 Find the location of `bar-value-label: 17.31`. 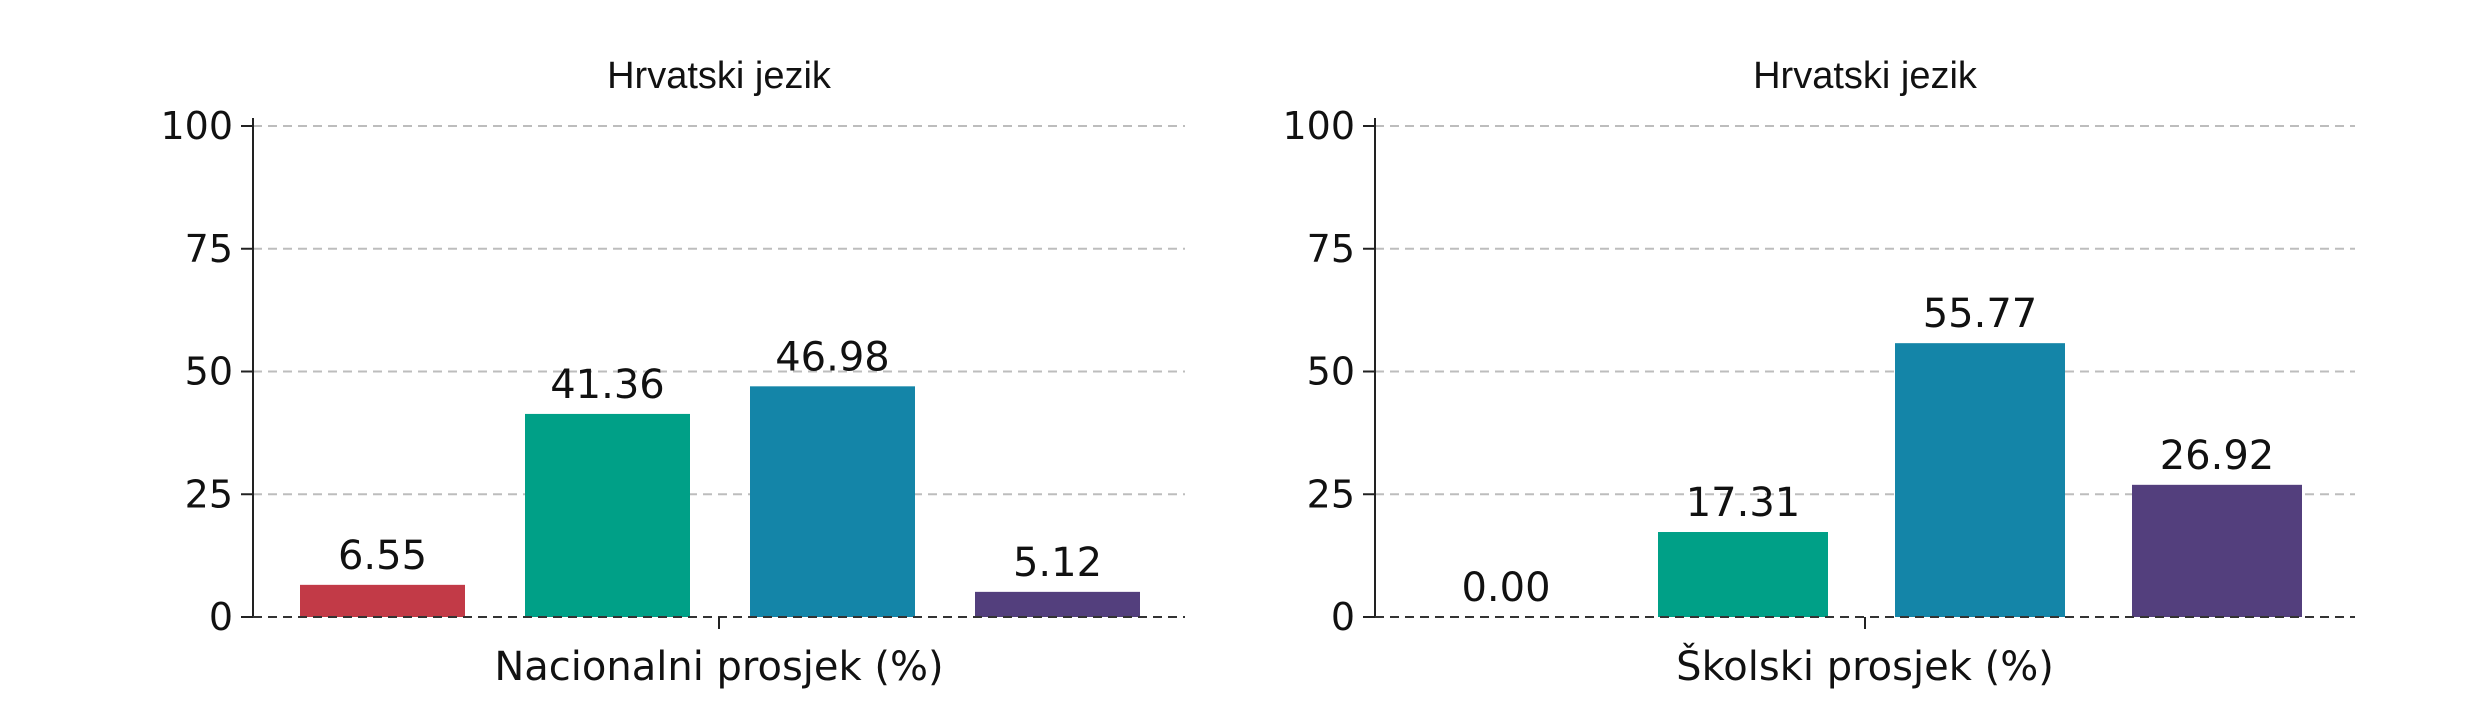

bar-value-label: 17.31 is located at coordinates (1743, 503).